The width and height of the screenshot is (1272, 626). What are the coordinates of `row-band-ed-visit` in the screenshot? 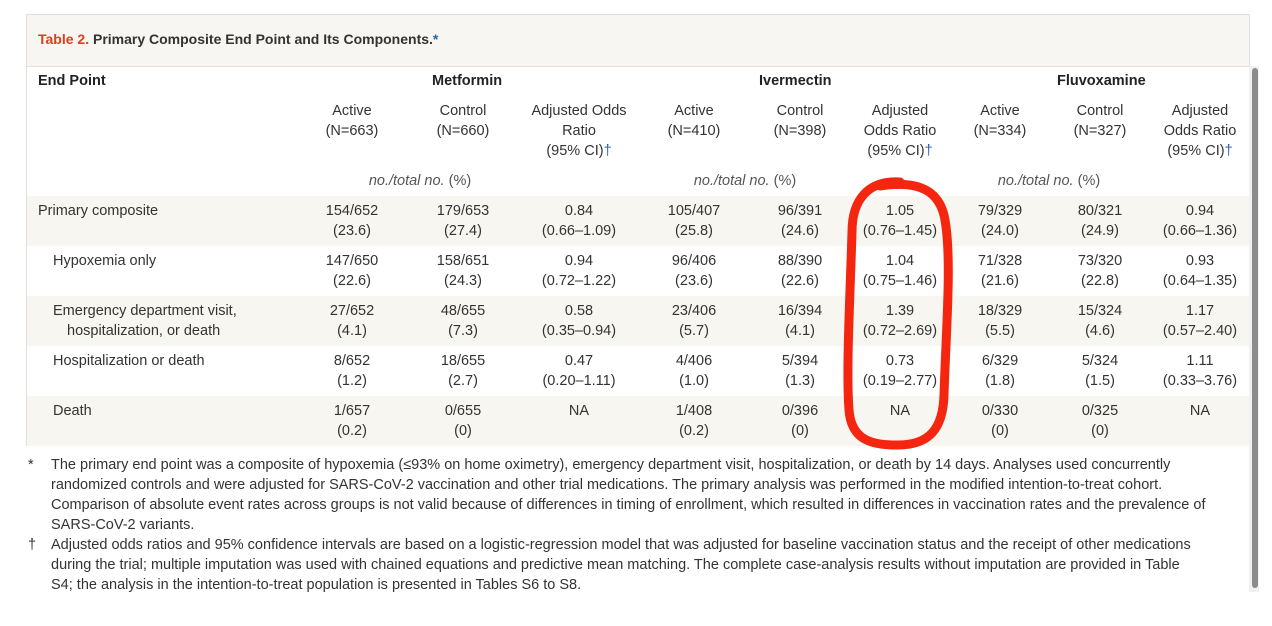 It's located at (638, 321).